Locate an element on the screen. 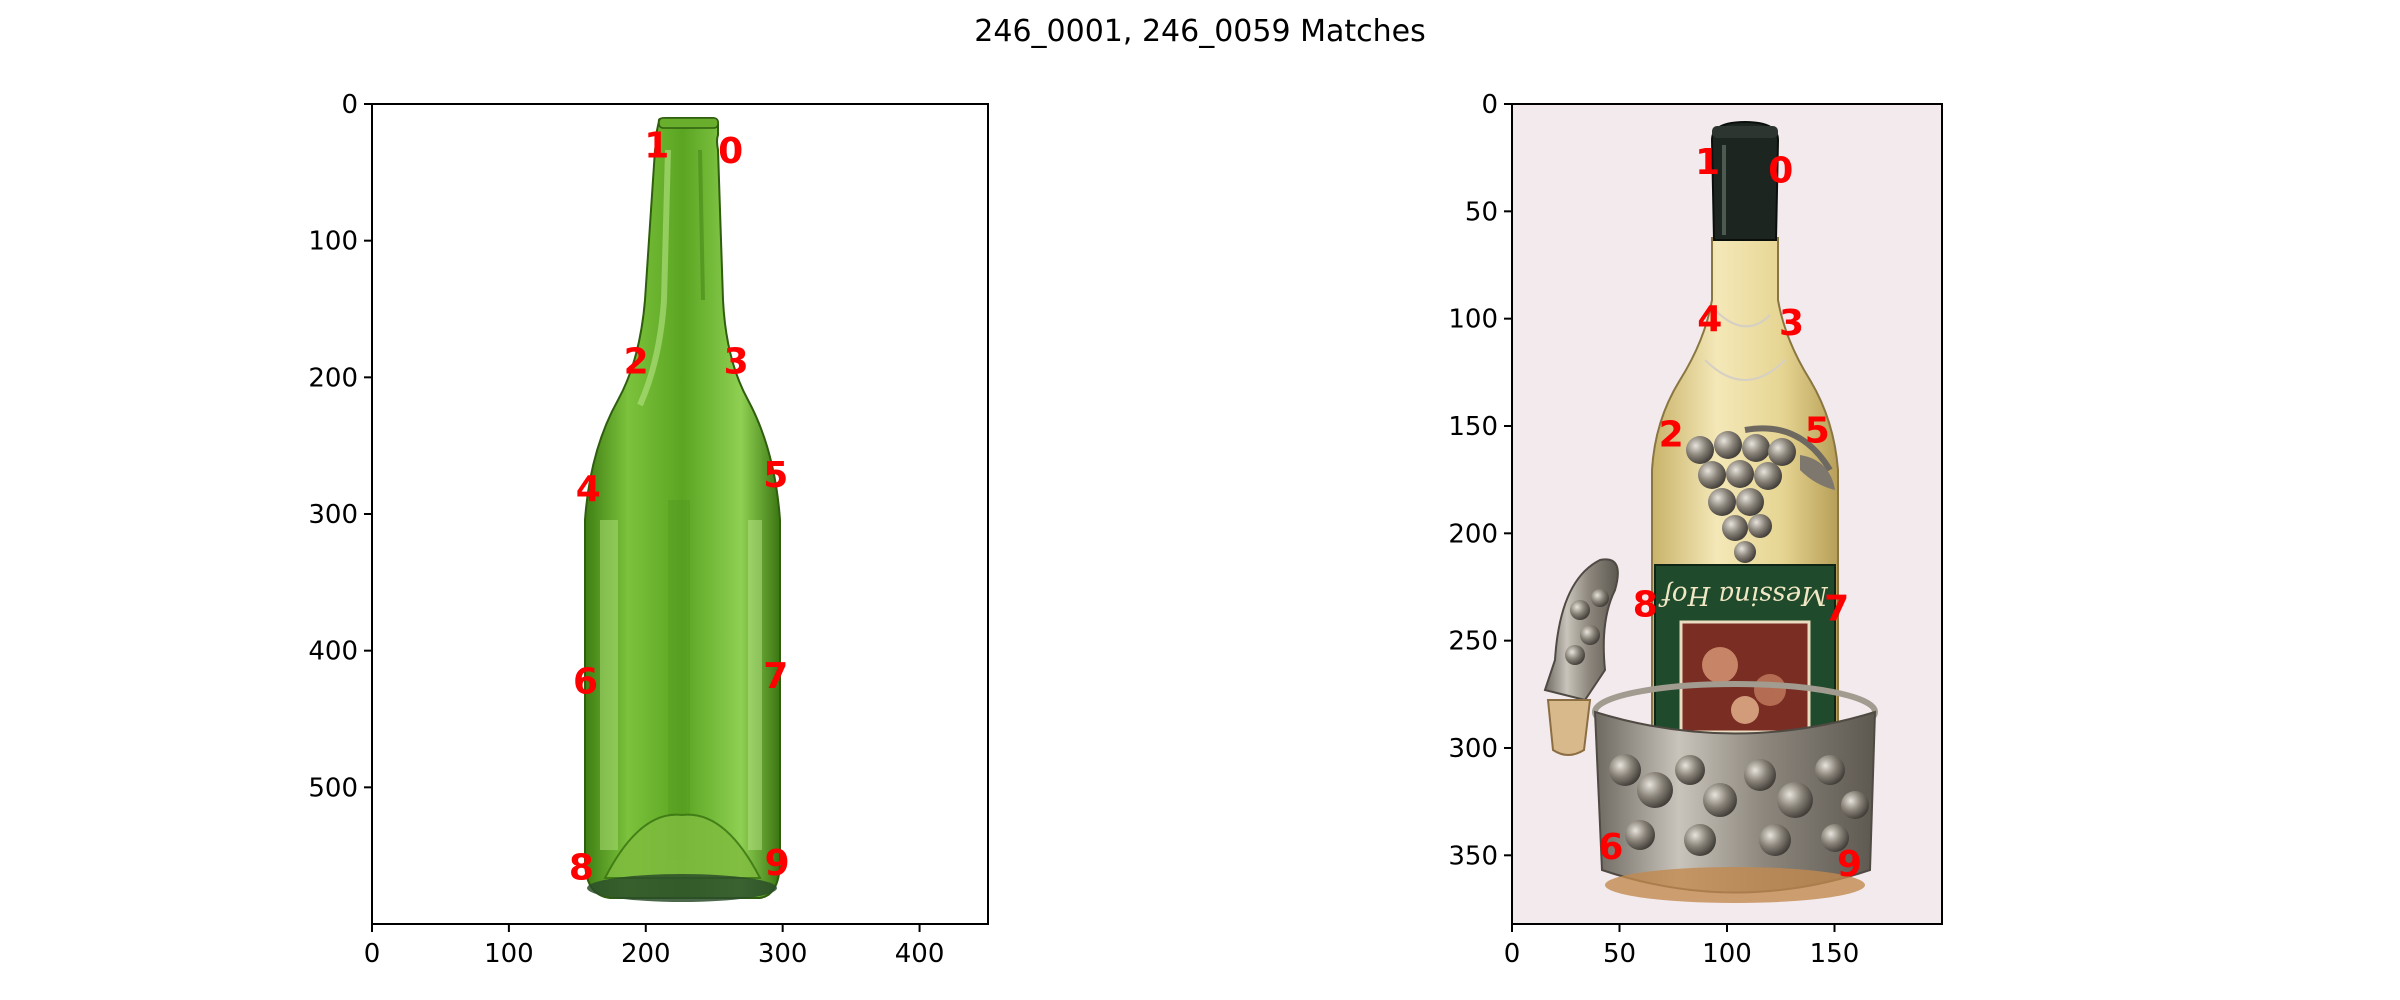 Image resolution: width=2400 pixels, height=1000 pixels. wine-bottle-image: Messina Hof is located at coordinates (1710, 511).